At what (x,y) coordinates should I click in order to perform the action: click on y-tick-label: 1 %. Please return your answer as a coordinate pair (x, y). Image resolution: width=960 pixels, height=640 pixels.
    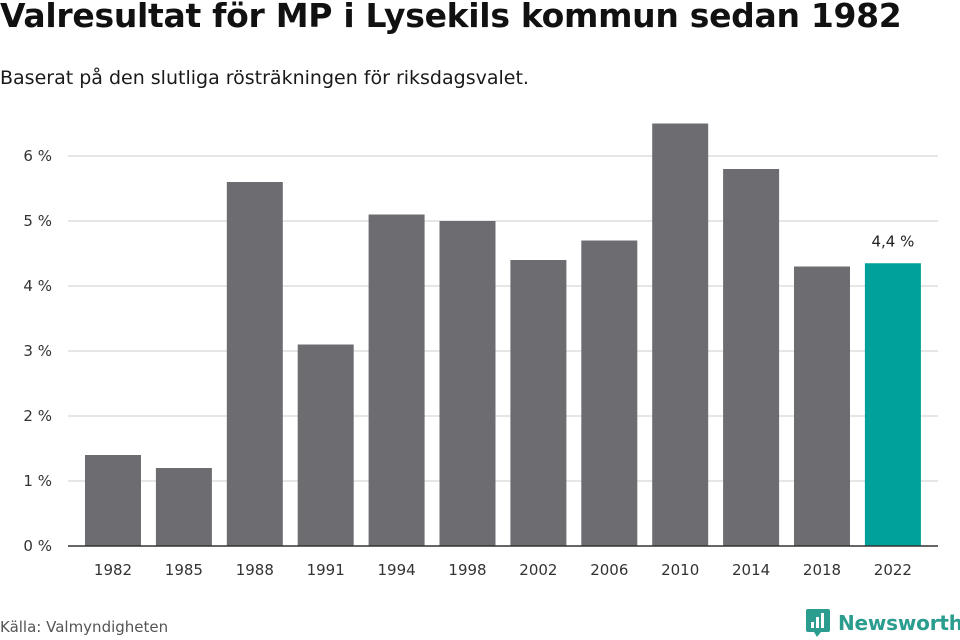
    Looking at the image, I should click on (37, 481).